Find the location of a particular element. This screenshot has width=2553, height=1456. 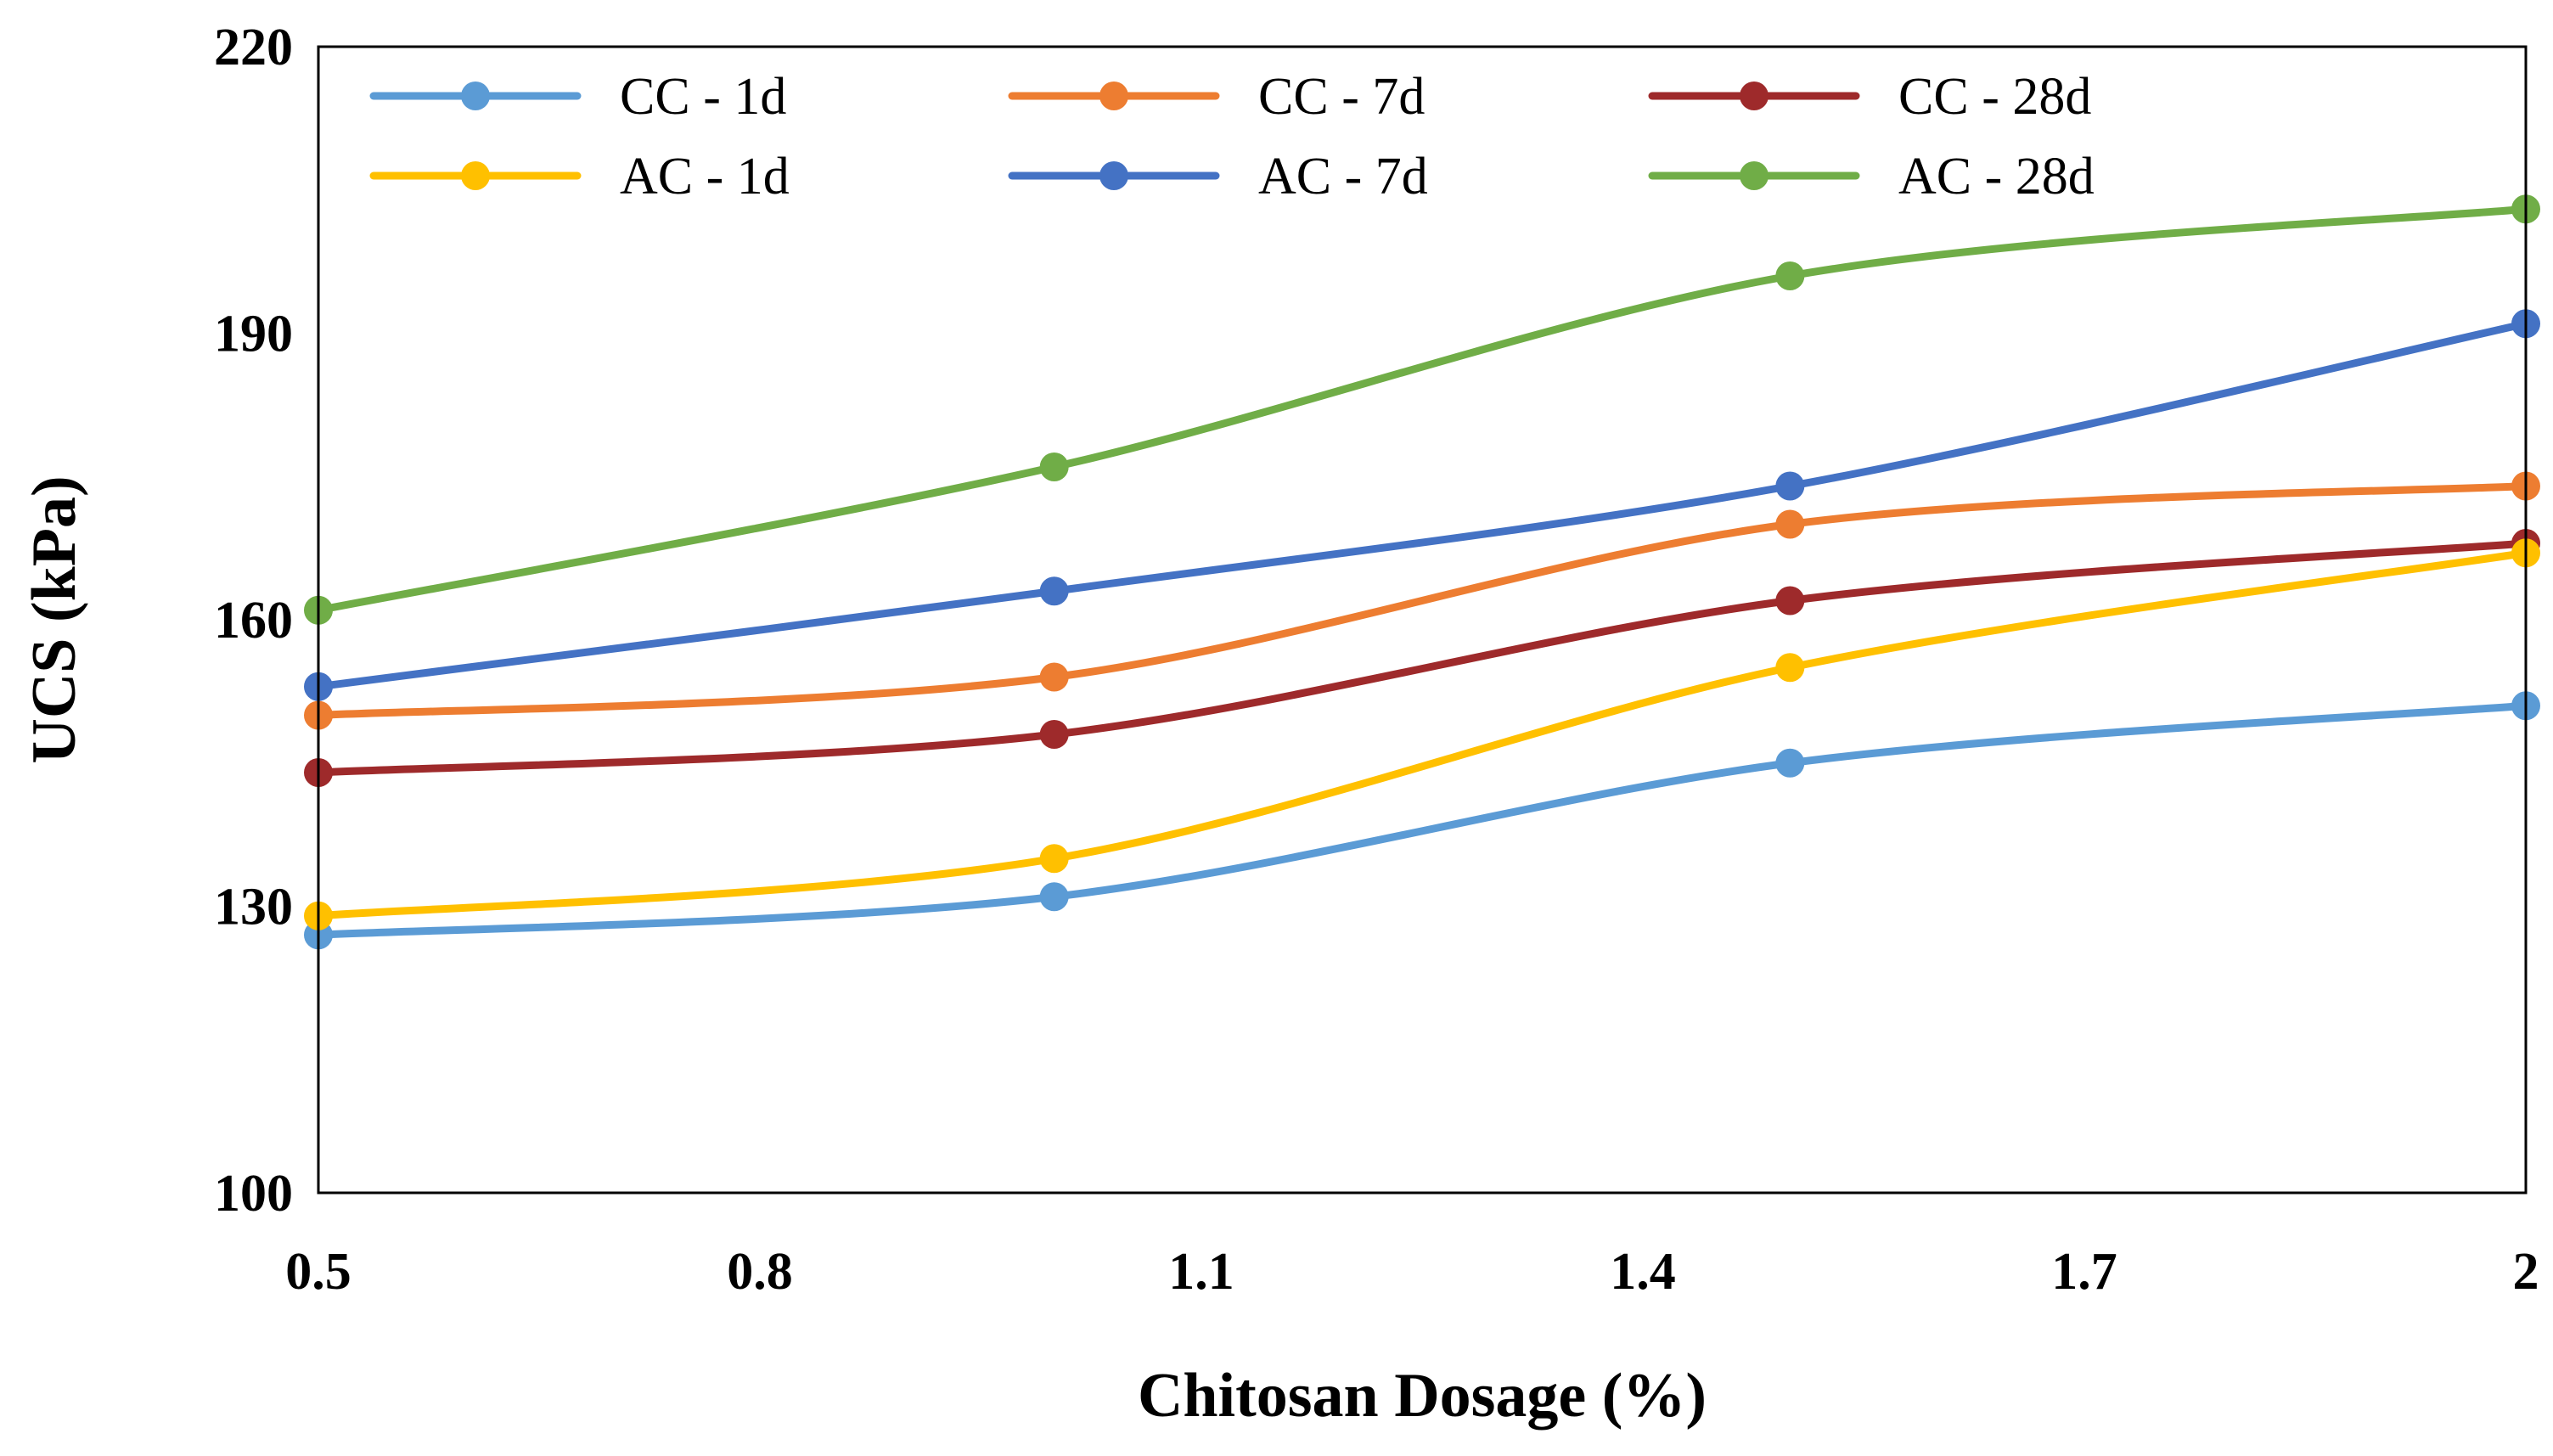

y-axis-title: UCS (kPa) is located at coordinates (54, 619).